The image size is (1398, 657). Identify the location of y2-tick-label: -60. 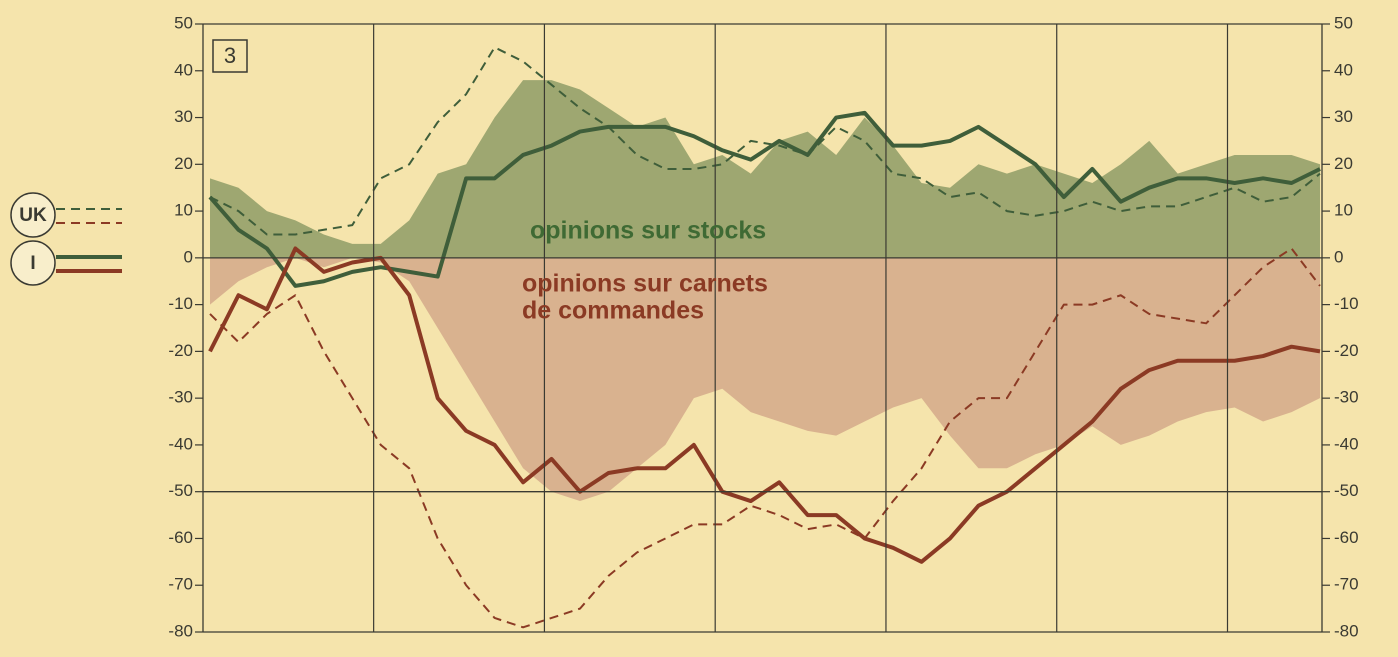
(1346, 537).